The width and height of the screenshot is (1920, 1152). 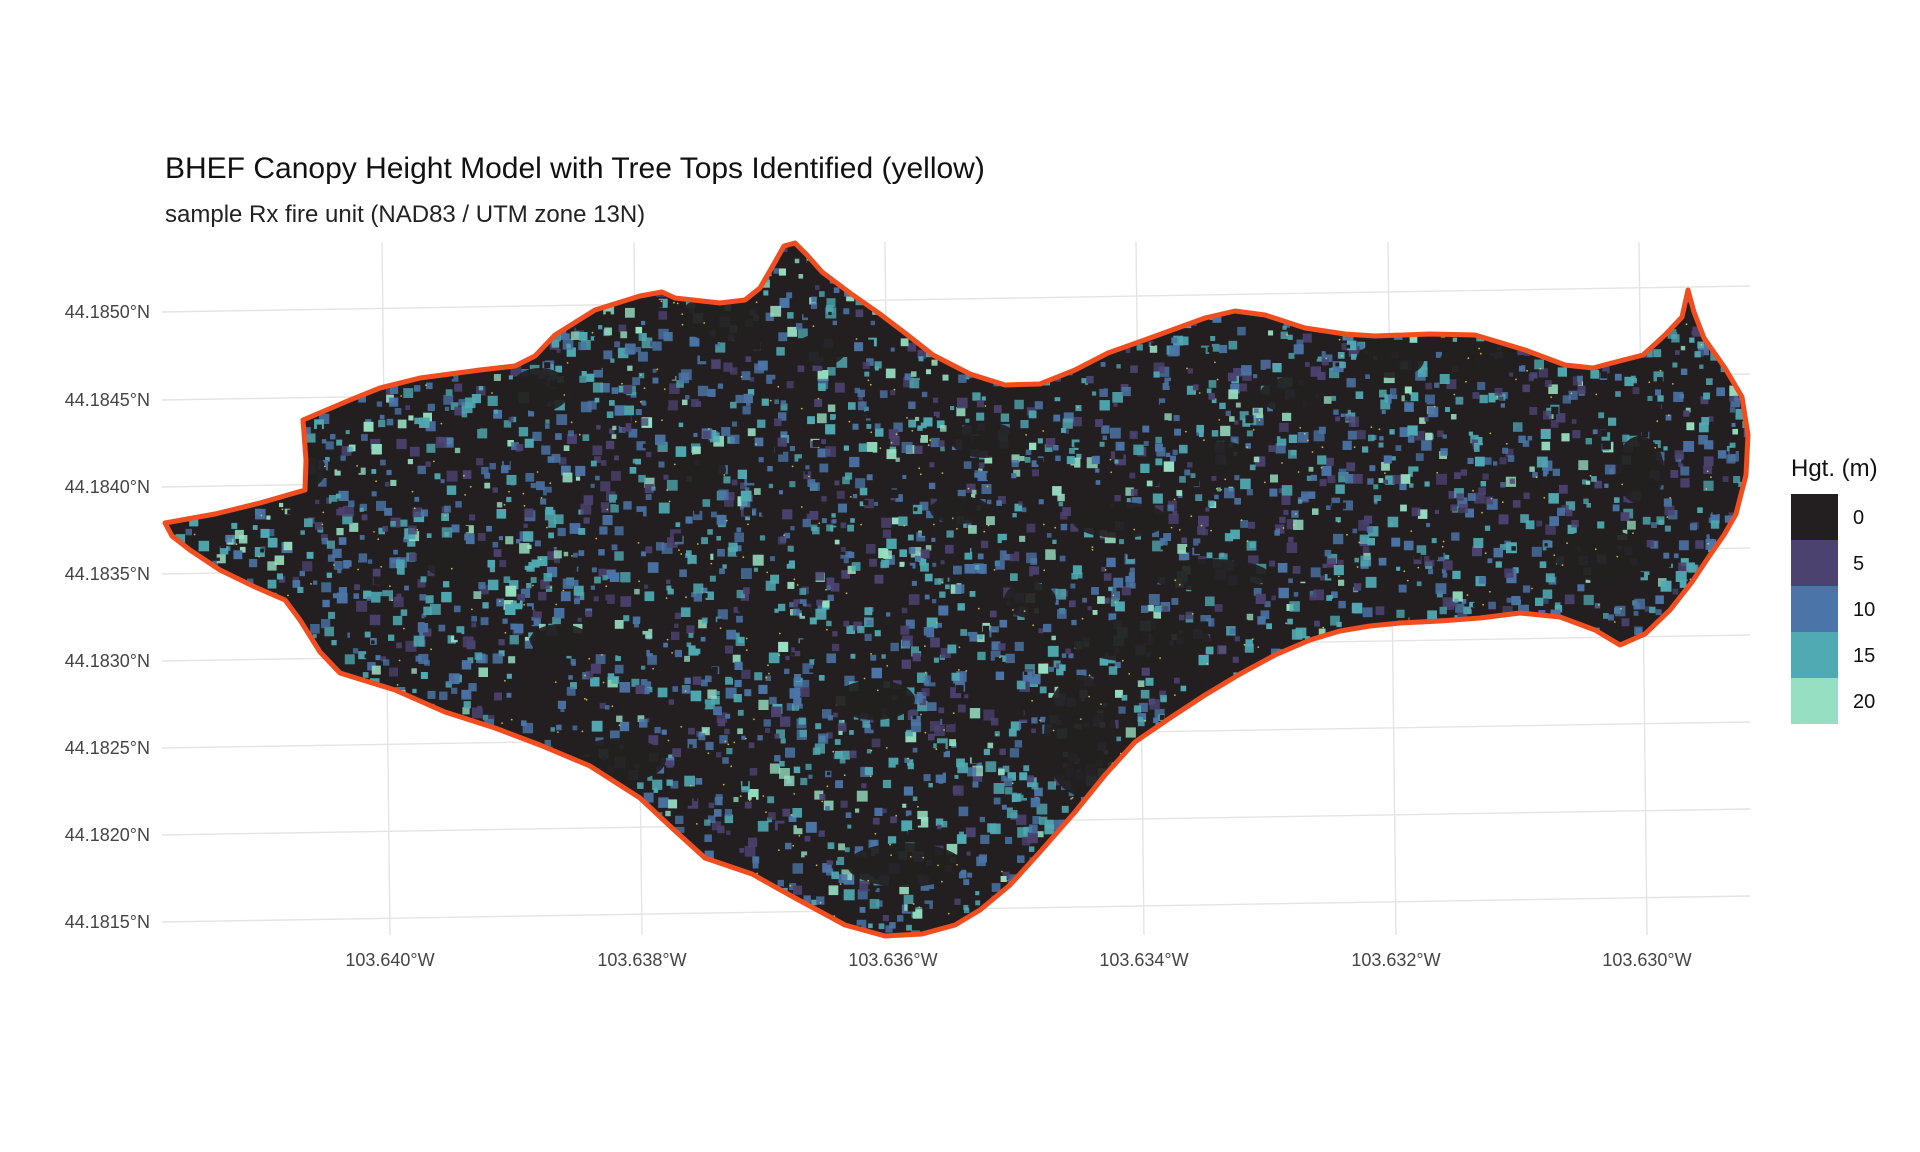 What do you see at coordinates (1143, 960) in the screenshot?
I see `x-tick-label: 103.634°W` at bounding box center [1143, 960].